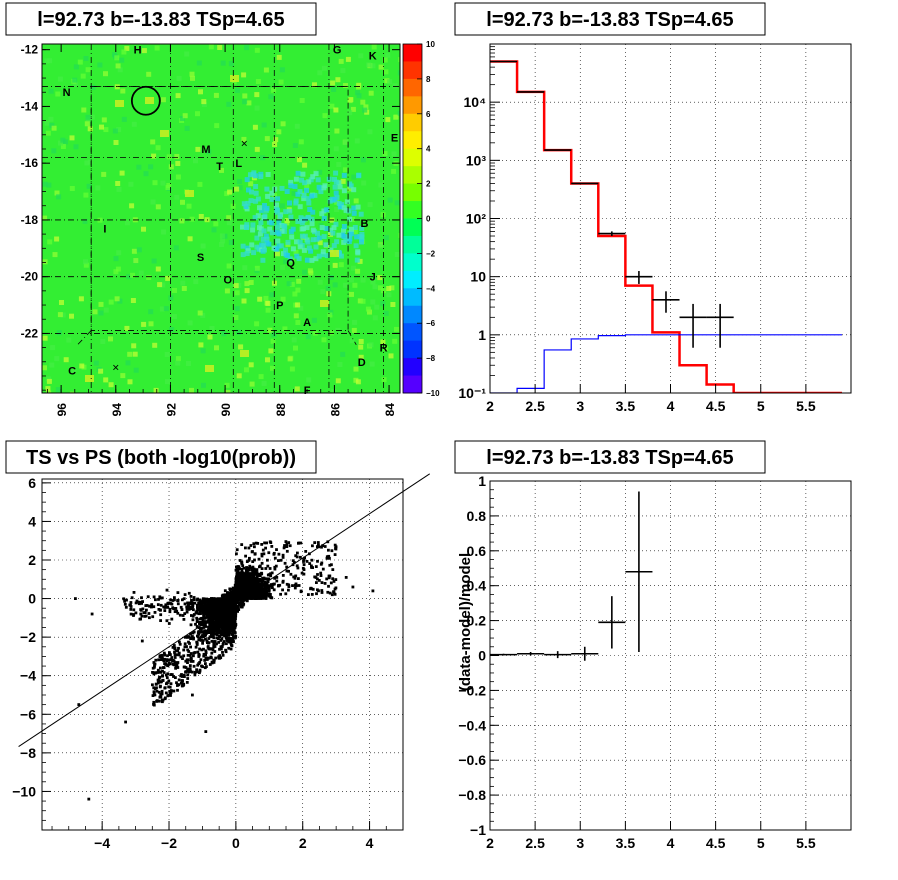 The image size is (898, 880). I want to click on spectrum-y-tick-label: 1, so click(482, 335).